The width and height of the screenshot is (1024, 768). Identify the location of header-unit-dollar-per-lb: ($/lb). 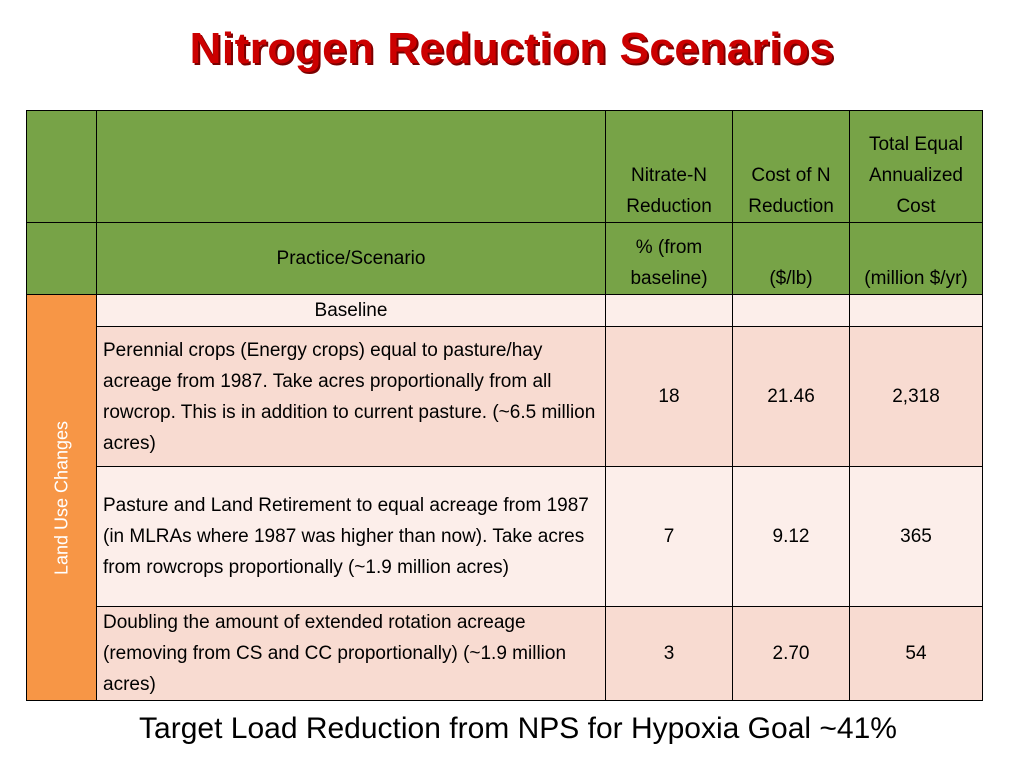
(791, 258).